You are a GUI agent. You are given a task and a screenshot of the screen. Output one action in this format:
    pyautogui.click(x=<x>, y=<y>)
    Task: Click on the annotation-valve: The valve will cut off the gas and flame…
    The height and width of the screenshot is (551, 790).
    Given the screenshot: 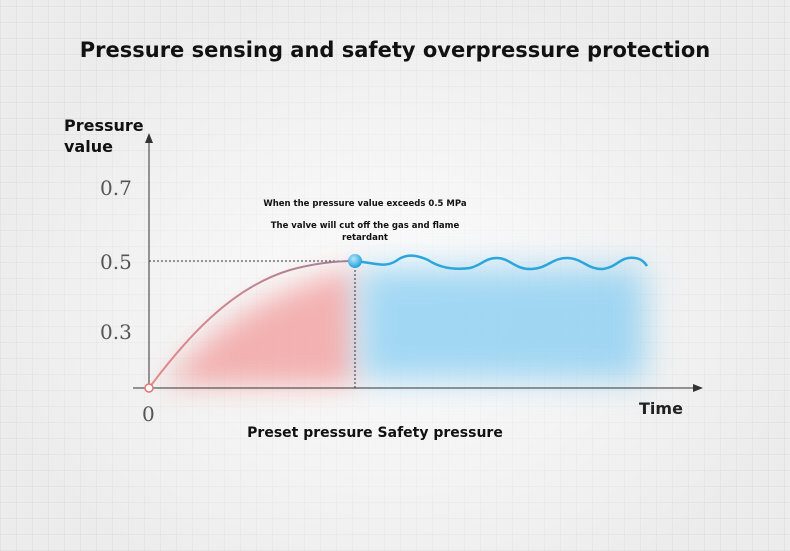 What is the action you would take?
    pyautogui.click(x=365, y=232)
    